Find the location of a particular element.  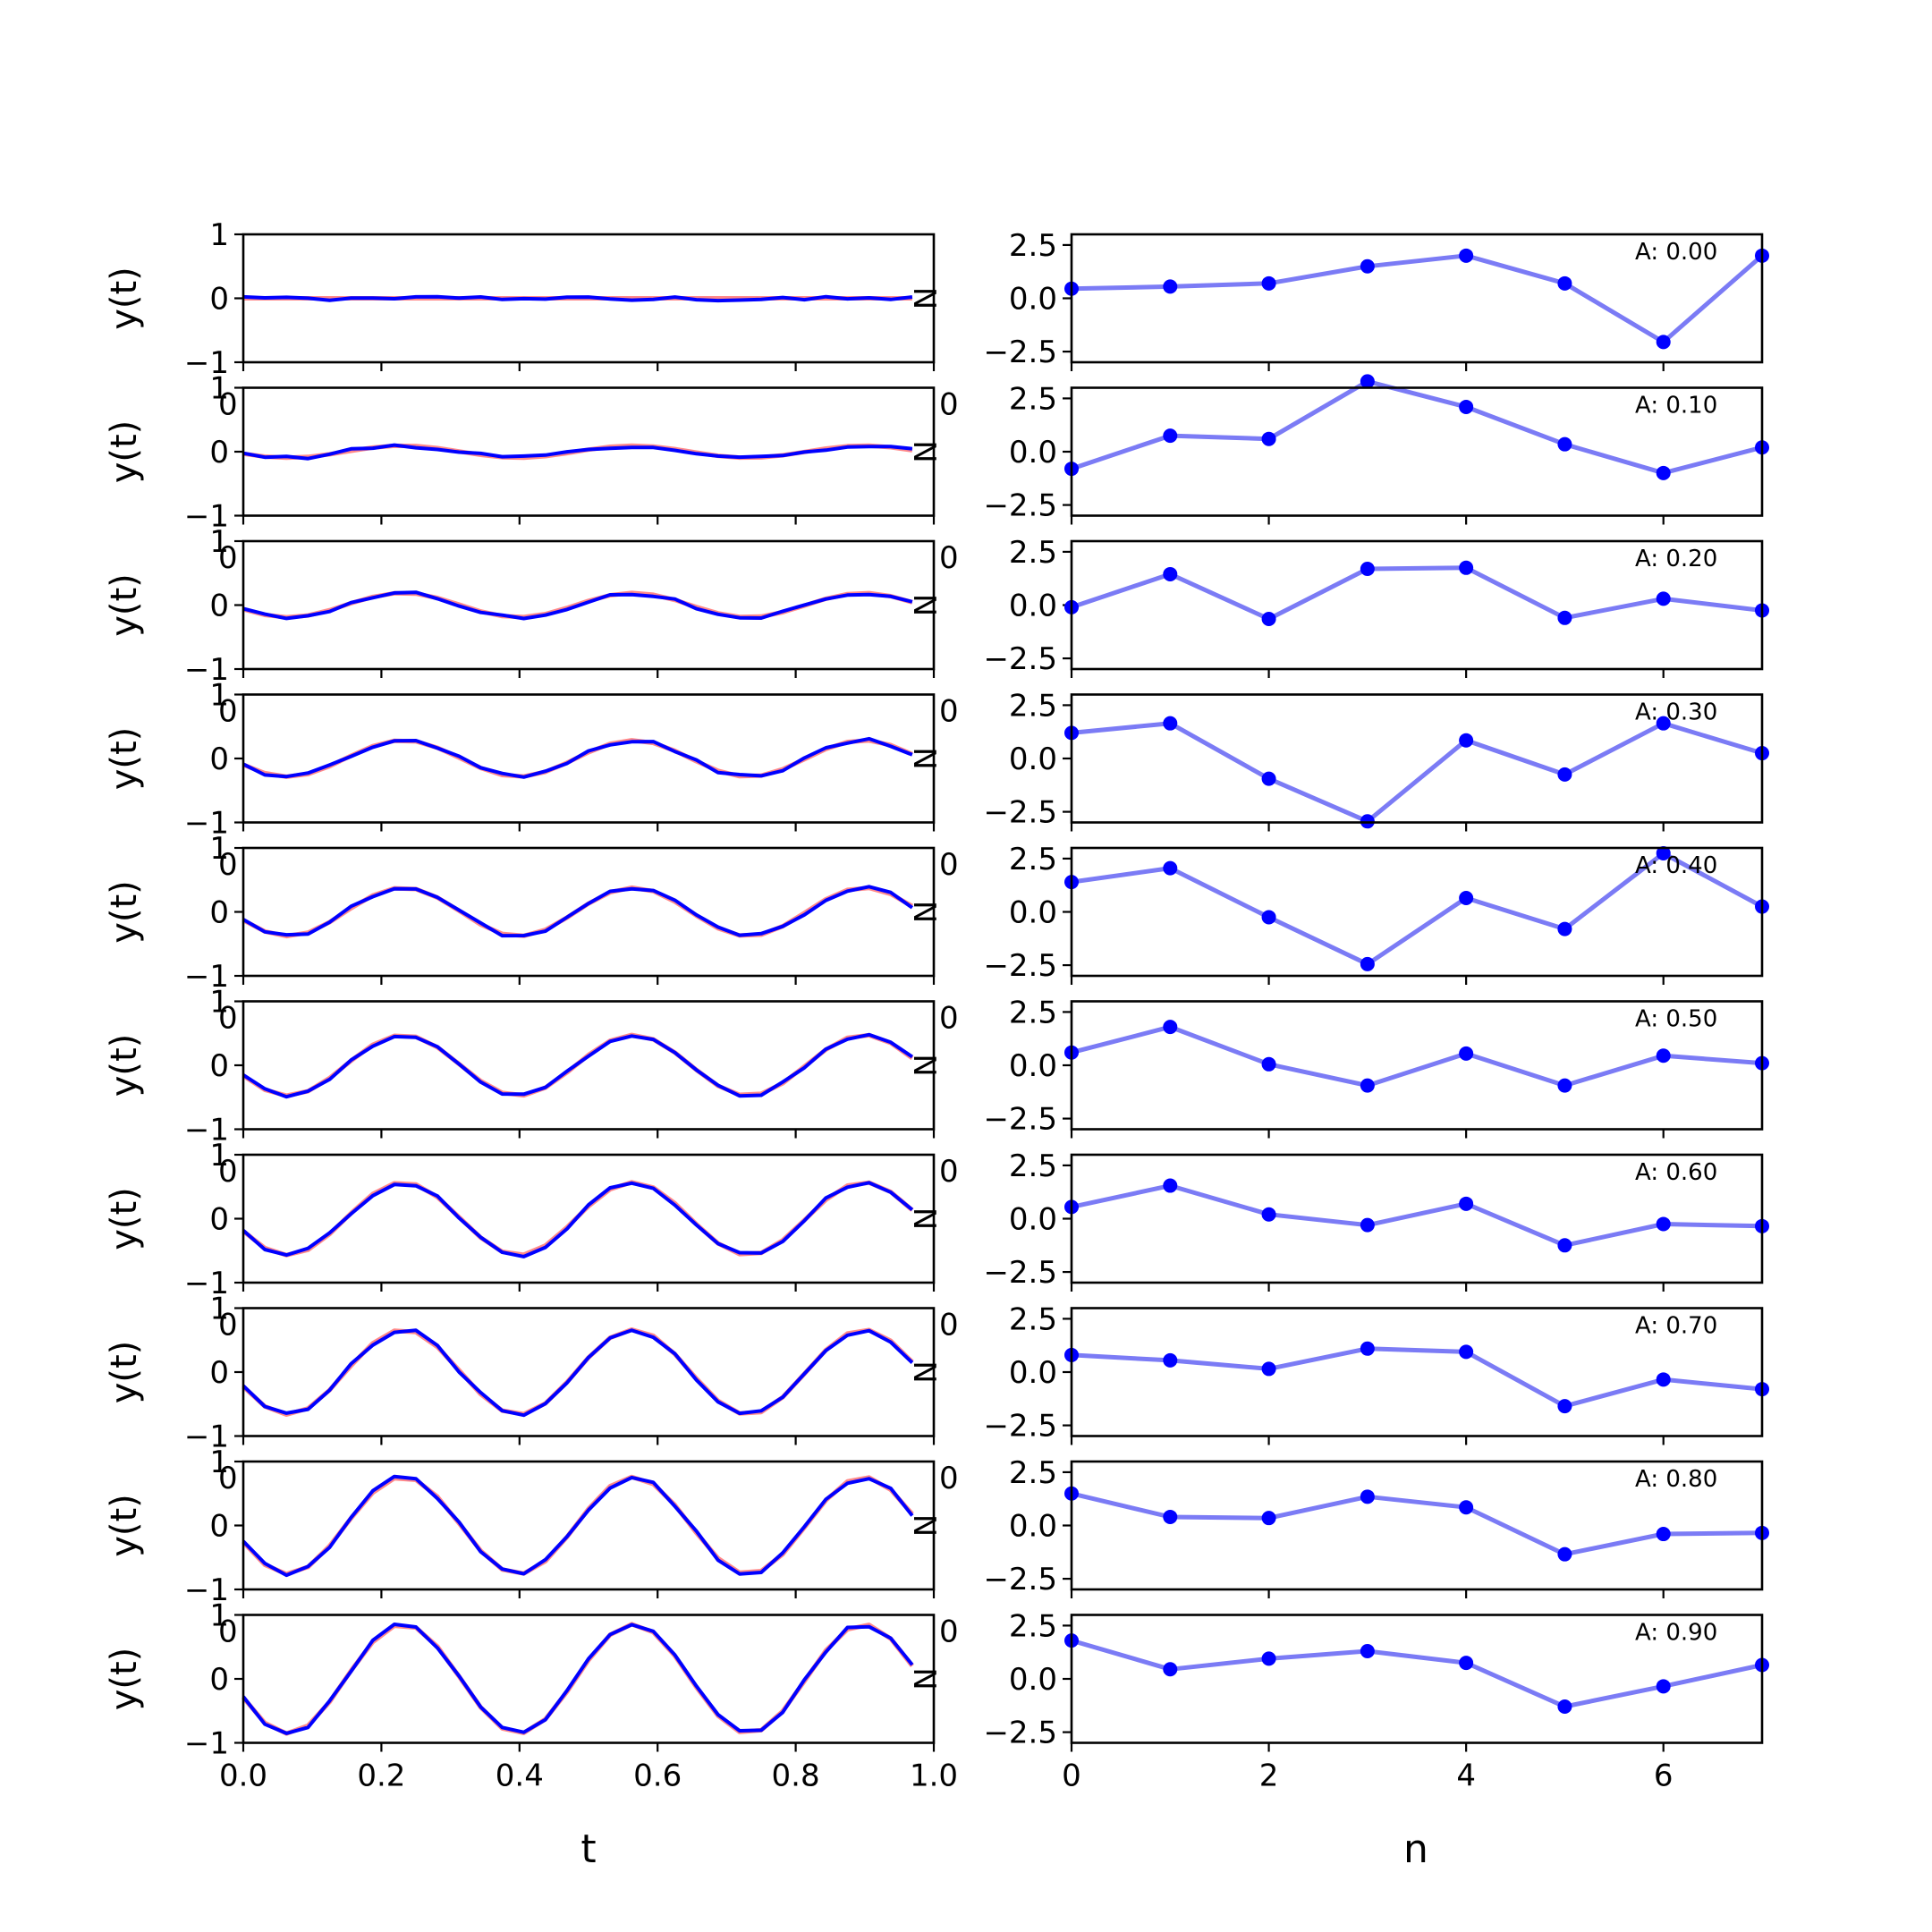

y-tick-label: −2.5 is located at coordinates (1020, 506).